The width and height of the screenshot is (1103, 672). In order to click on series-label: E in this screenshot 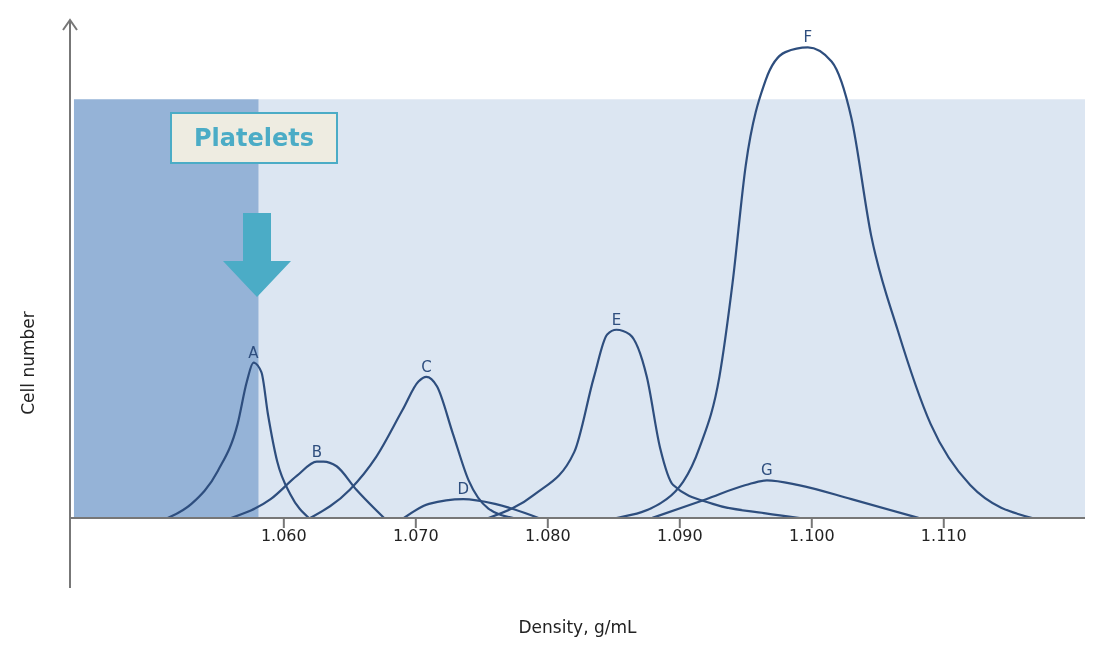, I will do `click(616, 319)`.